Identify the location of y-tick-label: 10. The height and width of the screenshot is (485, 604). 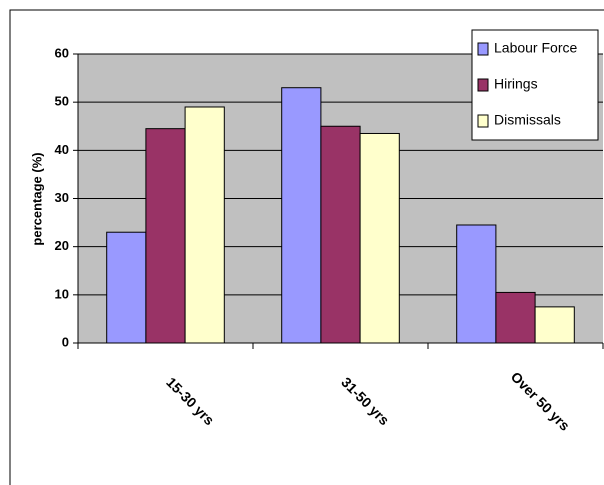
(62, 293).